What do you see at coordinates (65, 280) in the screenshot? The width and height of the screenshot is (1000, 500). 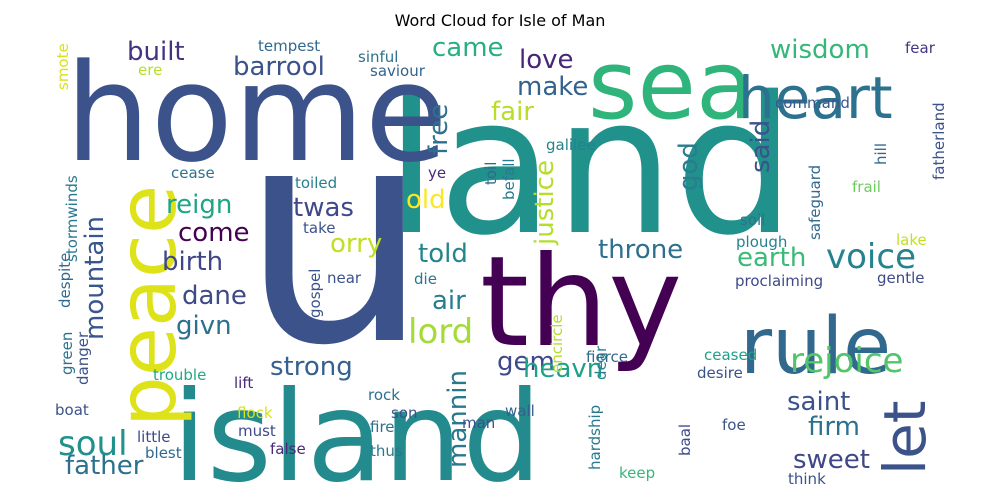 I see `word-despite: despite` at bounding box center [65, 280].